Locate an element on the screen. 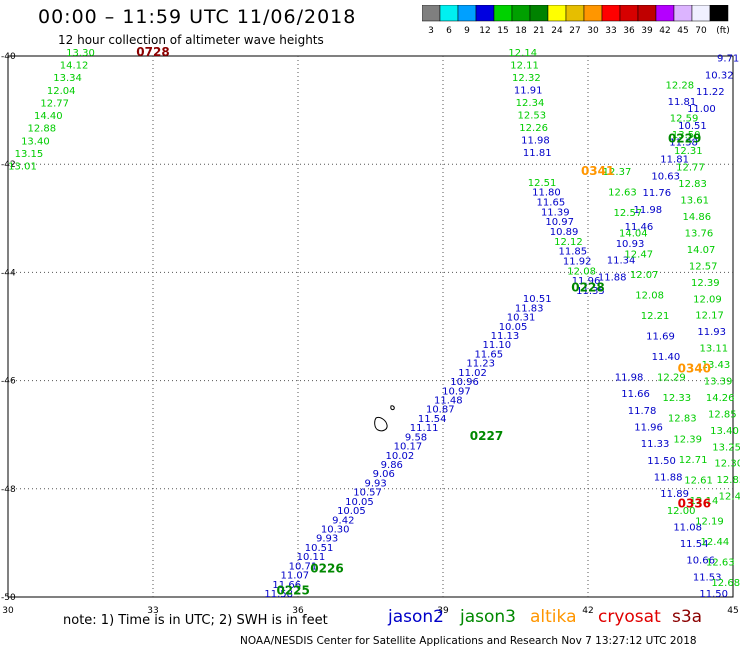  wave-height-value: 10.31 is located at coordinates (521, 318).